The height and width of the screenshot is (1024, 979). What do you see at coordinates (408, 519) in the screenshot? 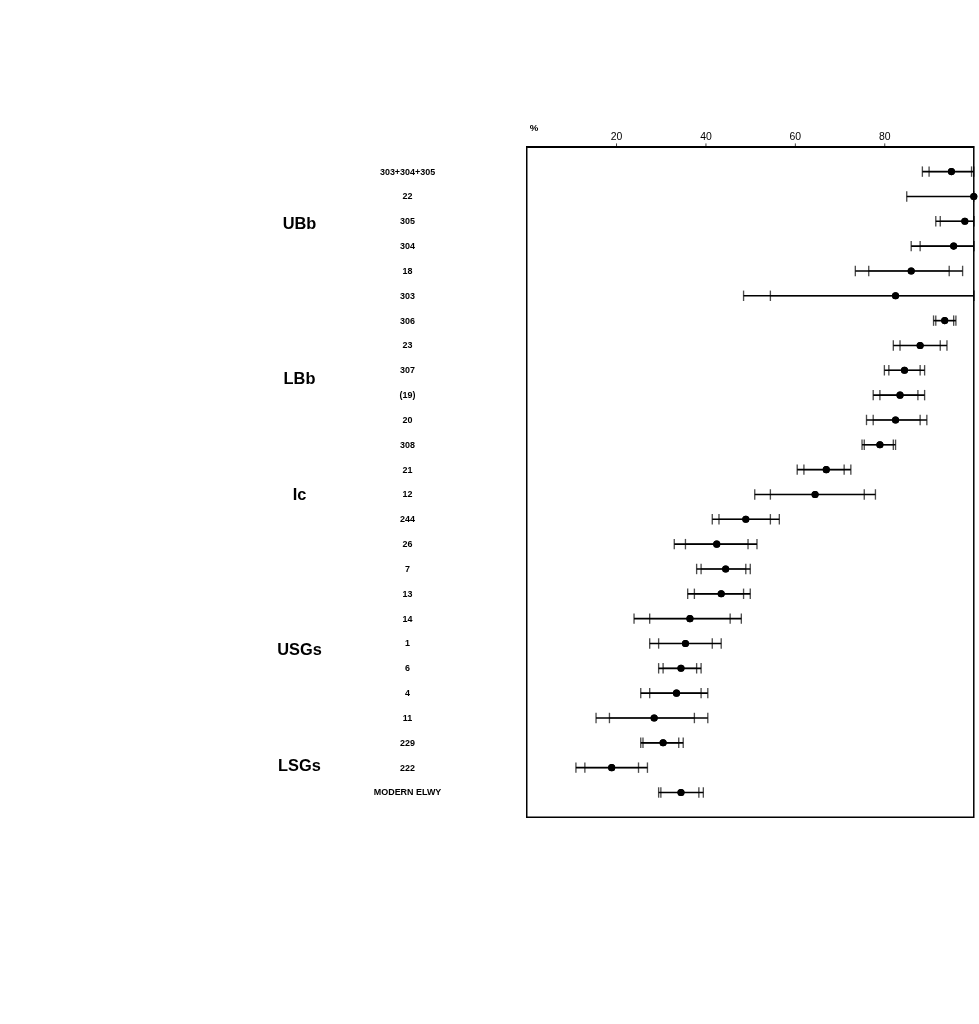
I see `y-tick-label: 244` at bounding box center [408, 519].